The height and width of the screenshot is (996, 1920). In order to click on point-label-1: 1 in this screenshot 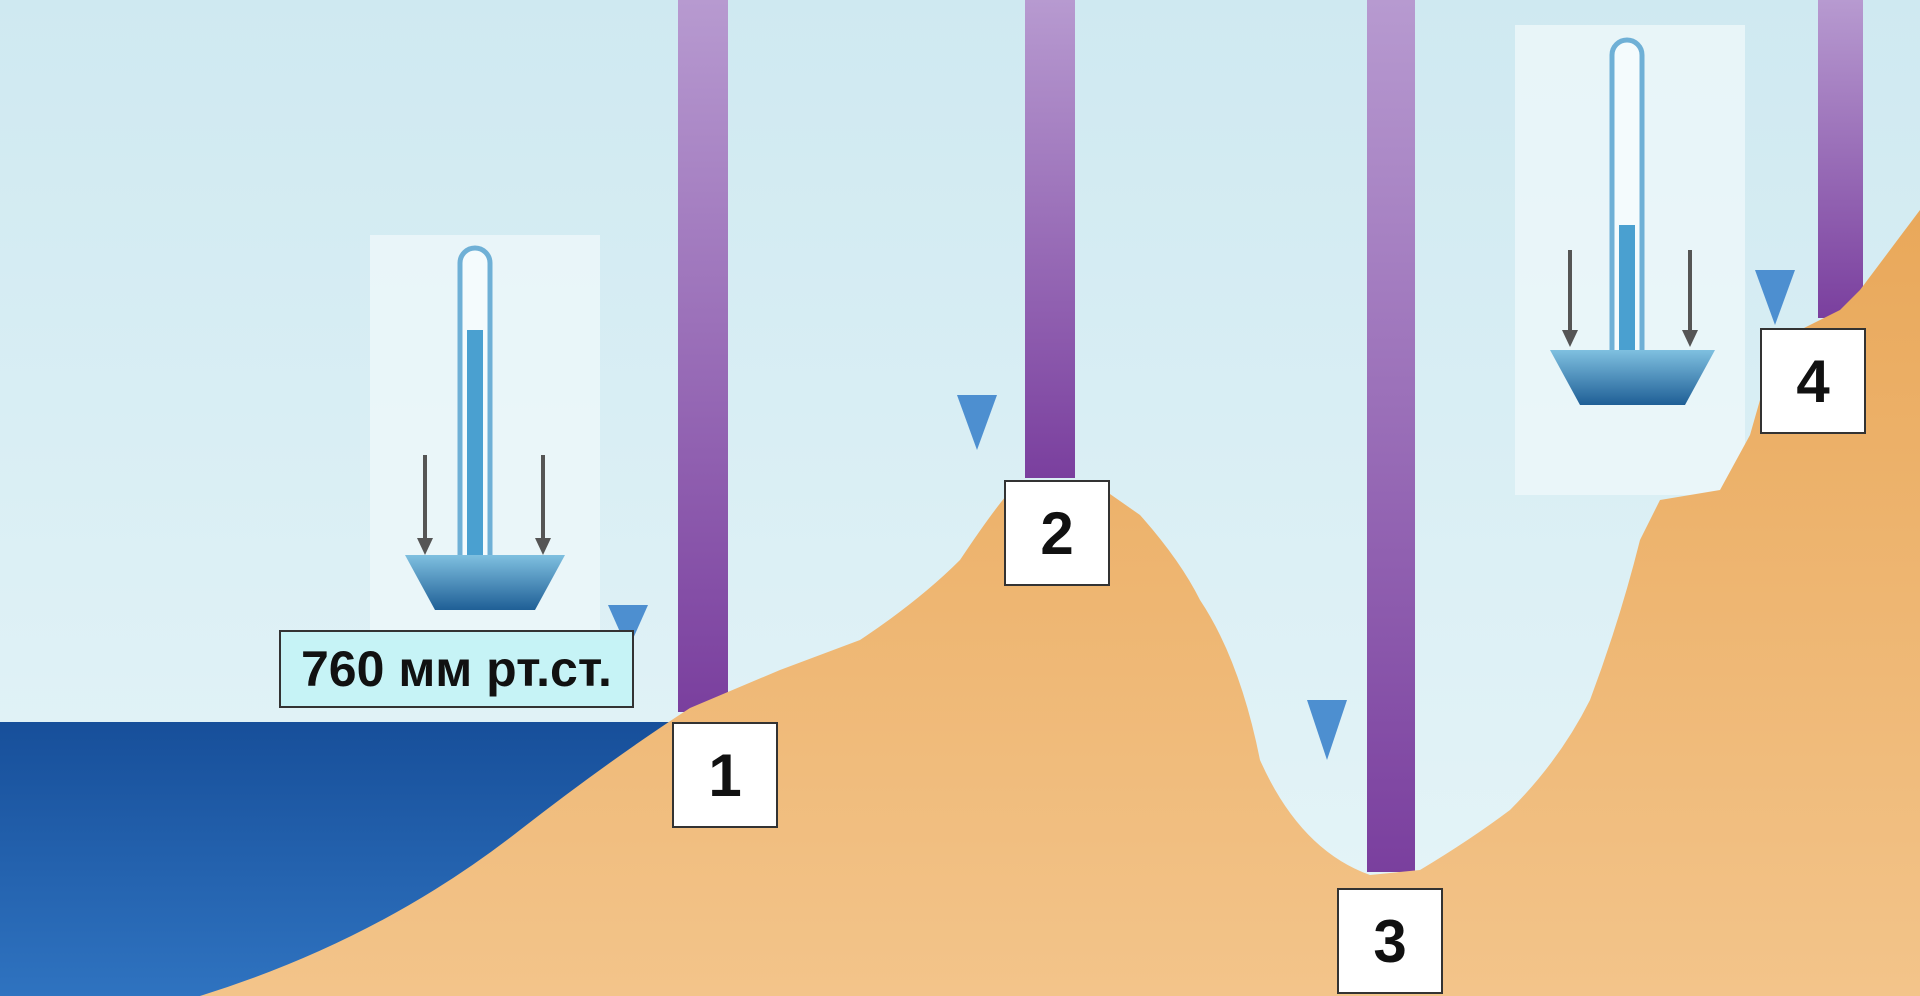, I will do `click(725, 775)`.